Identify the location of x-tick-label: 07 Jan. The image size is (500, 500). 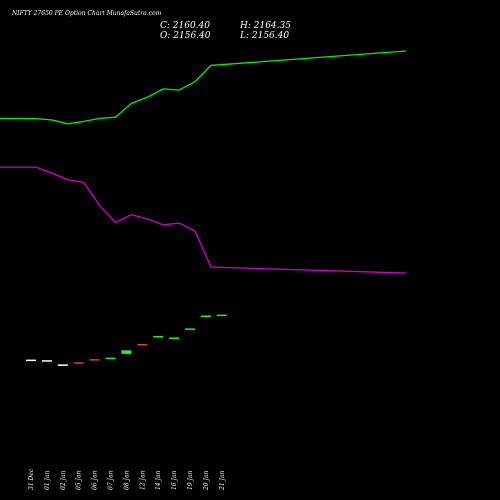
(111, 480).